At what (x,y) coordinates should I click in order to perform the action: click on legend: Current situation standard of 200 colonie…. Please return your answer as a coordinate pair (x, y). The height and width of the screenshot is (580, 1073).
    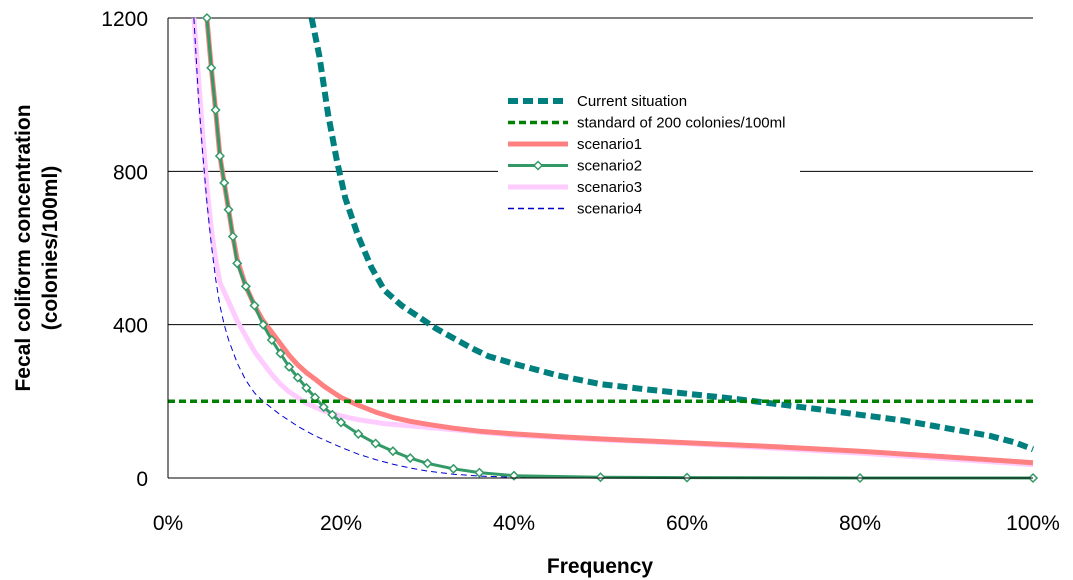
    Looking at the image, I should click on (649, 153).